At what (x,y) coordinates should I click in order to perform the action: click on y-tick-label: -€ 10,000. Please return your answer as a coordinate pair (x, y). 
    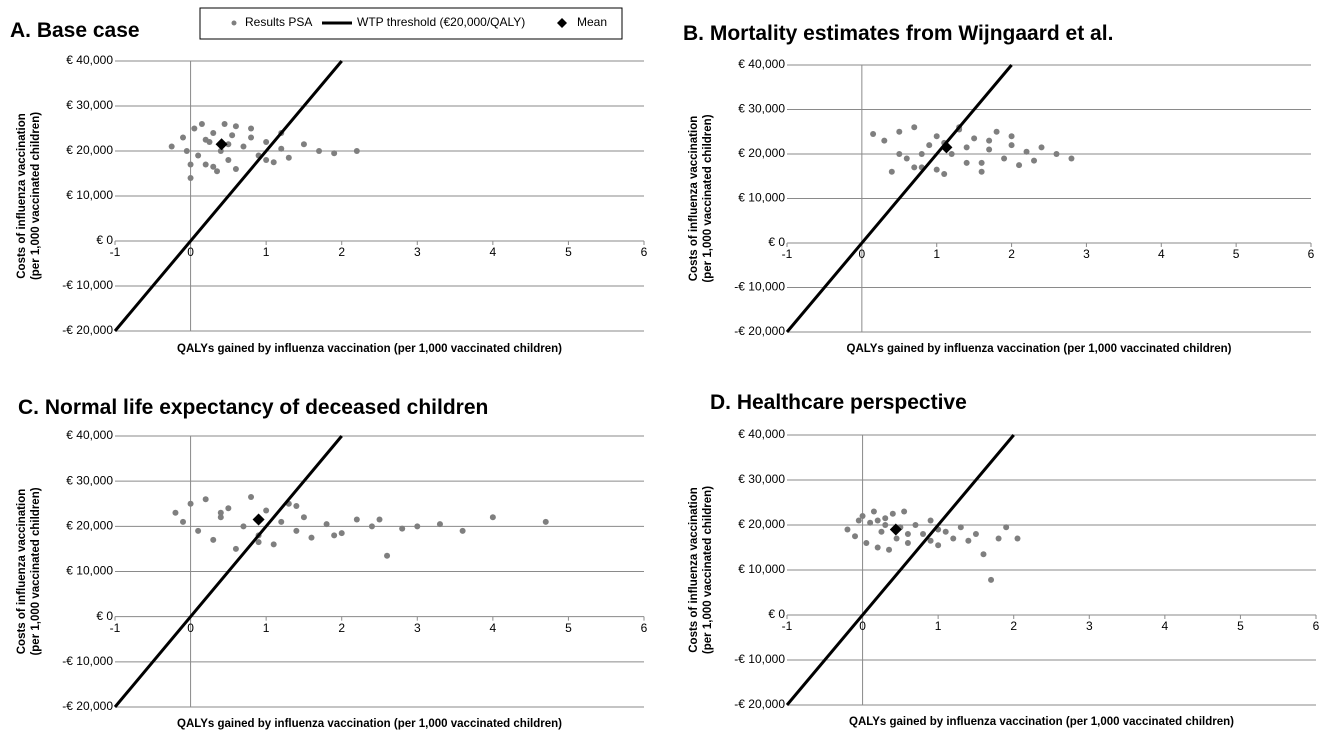
    Looking at the image, I should click on (87, 661).